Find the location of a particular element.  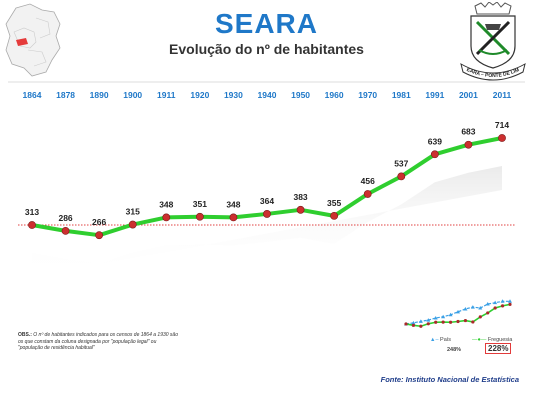

crest-logo: SEARA – PONTE DE LIMA is located at coordinates (490, 41).